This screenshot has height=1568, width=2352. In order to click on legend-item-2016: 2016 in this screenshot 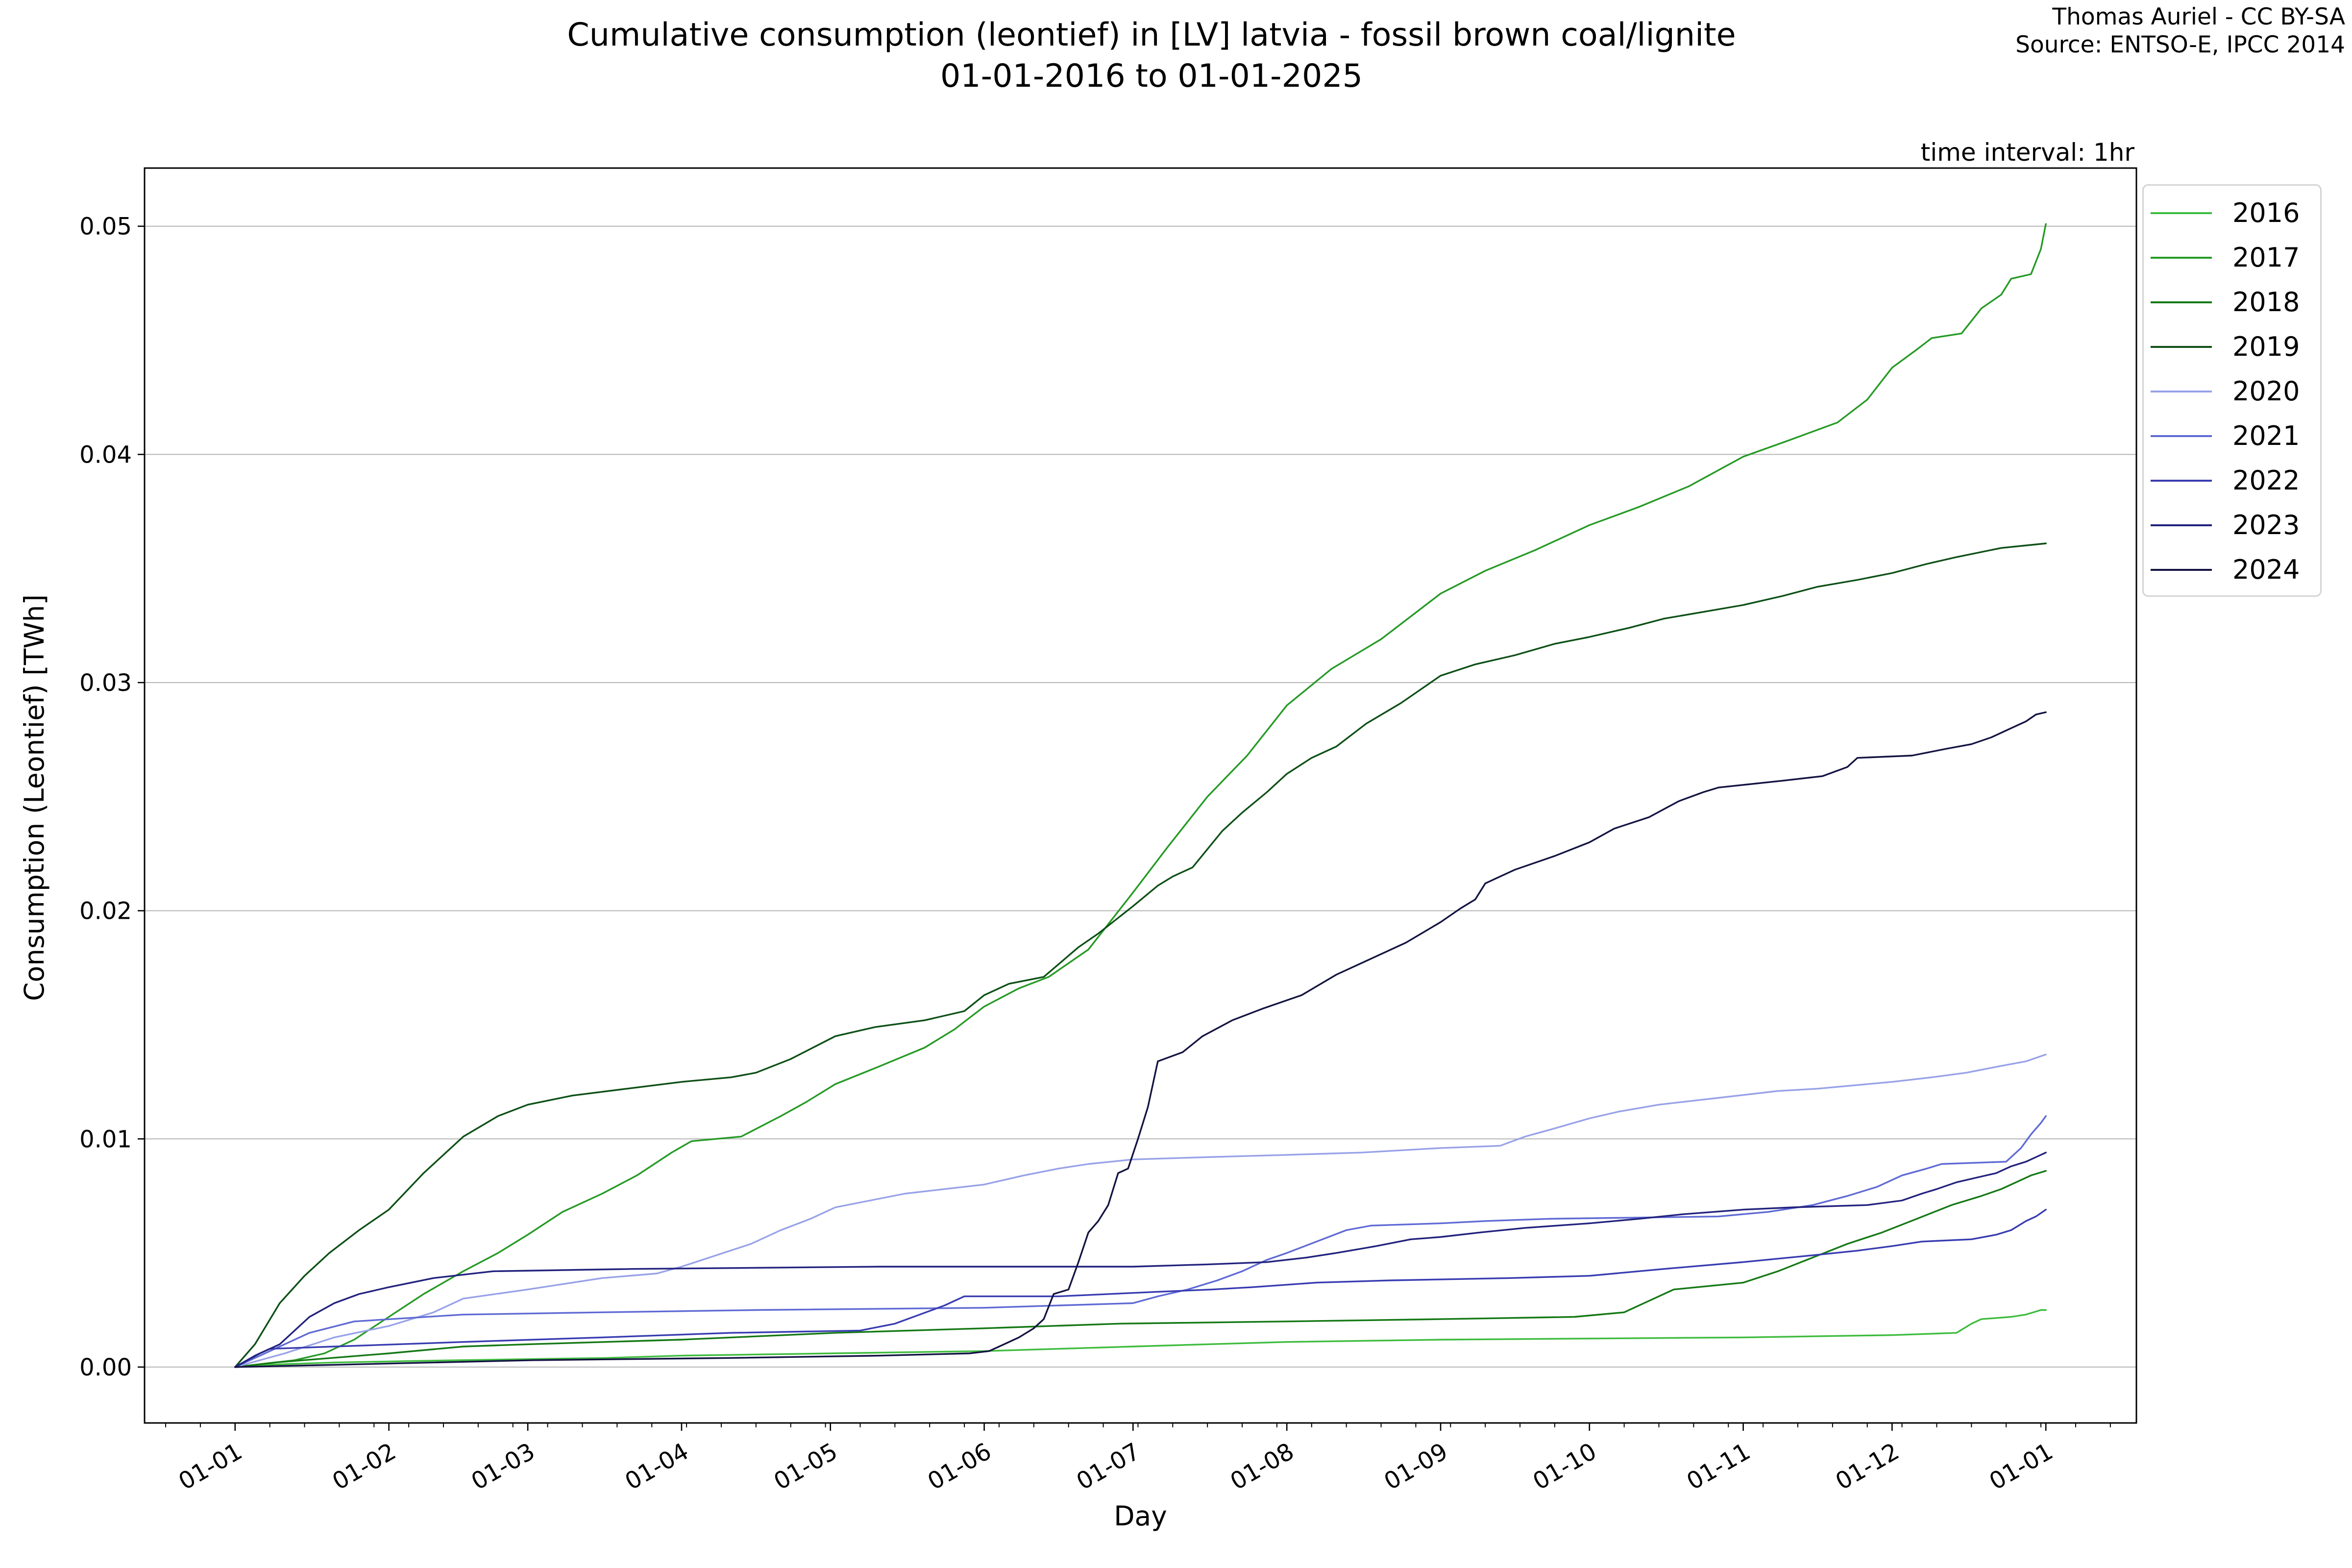, I will do `click(2232, 213)`.